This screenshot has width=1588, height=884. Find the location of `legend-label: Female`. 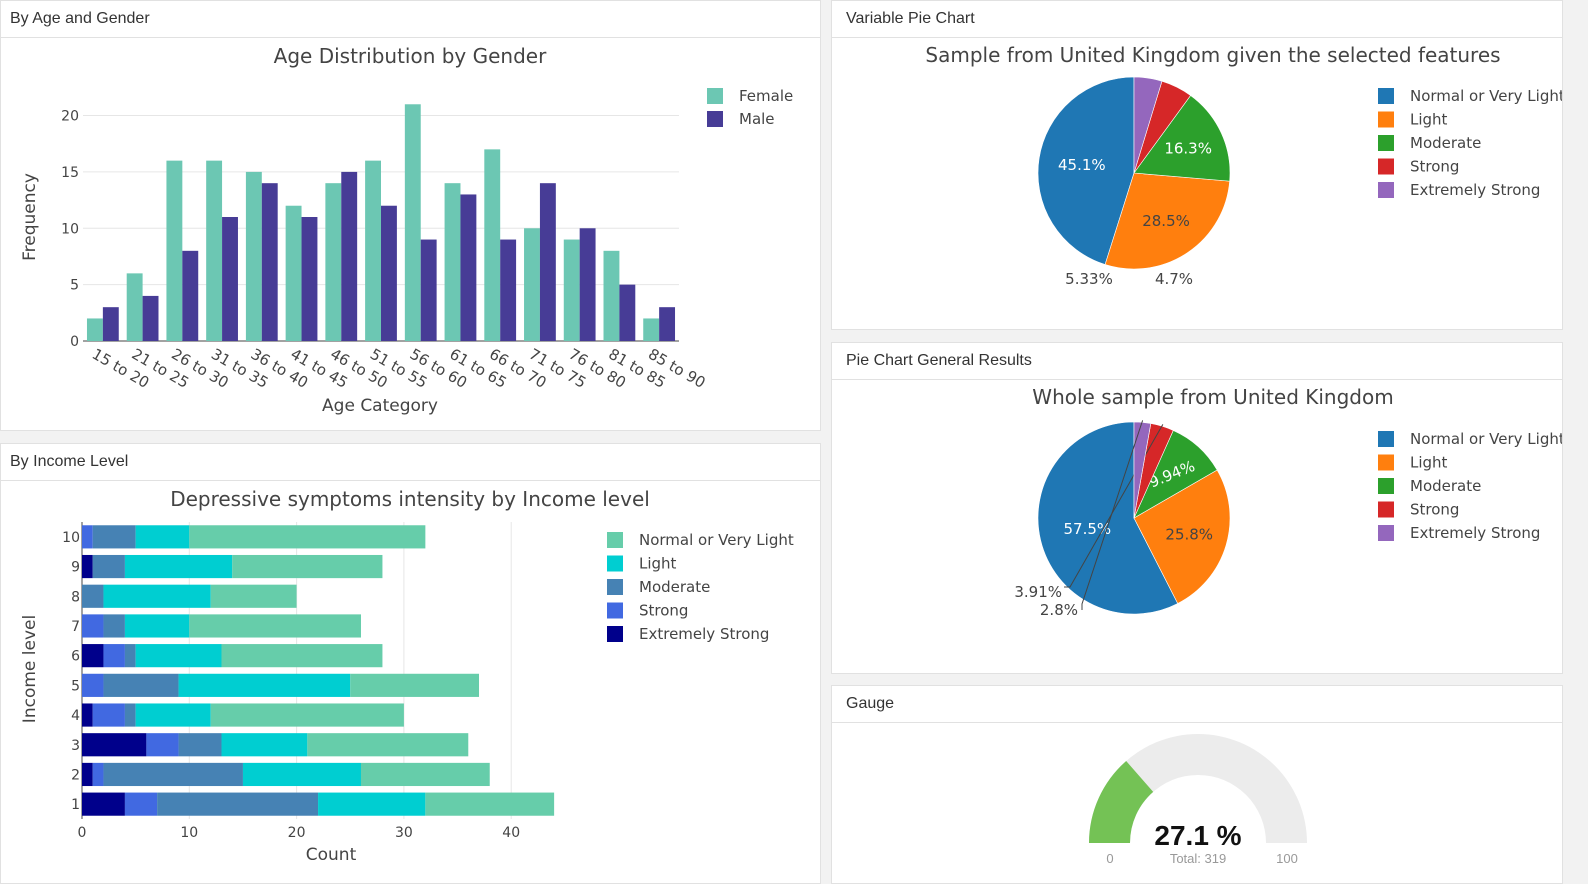

legend-label: Female is located at coordinates (766, 96).